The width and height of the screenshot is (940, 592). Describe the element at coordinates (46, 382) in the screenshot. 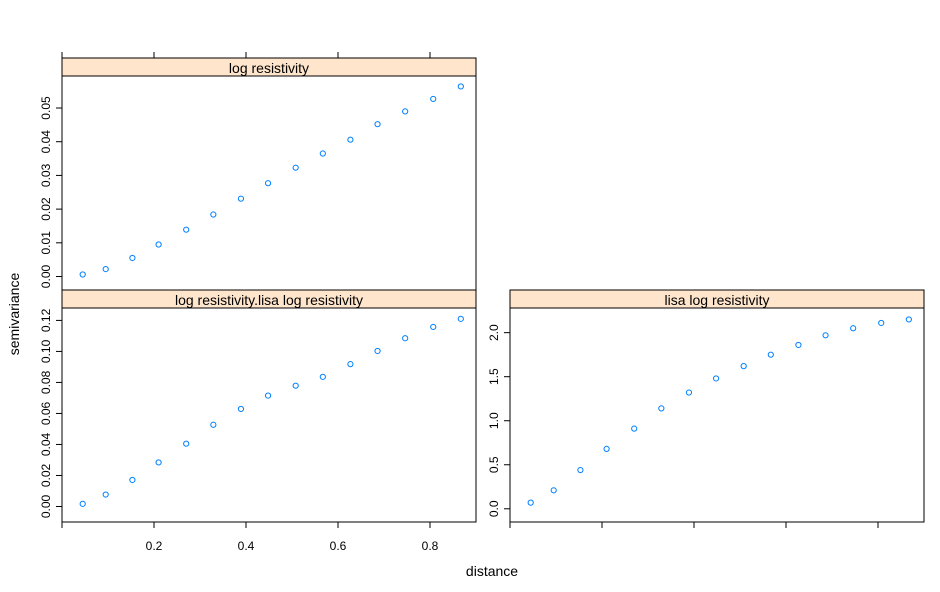

I see `y-tick-label: 0.08` at that location.